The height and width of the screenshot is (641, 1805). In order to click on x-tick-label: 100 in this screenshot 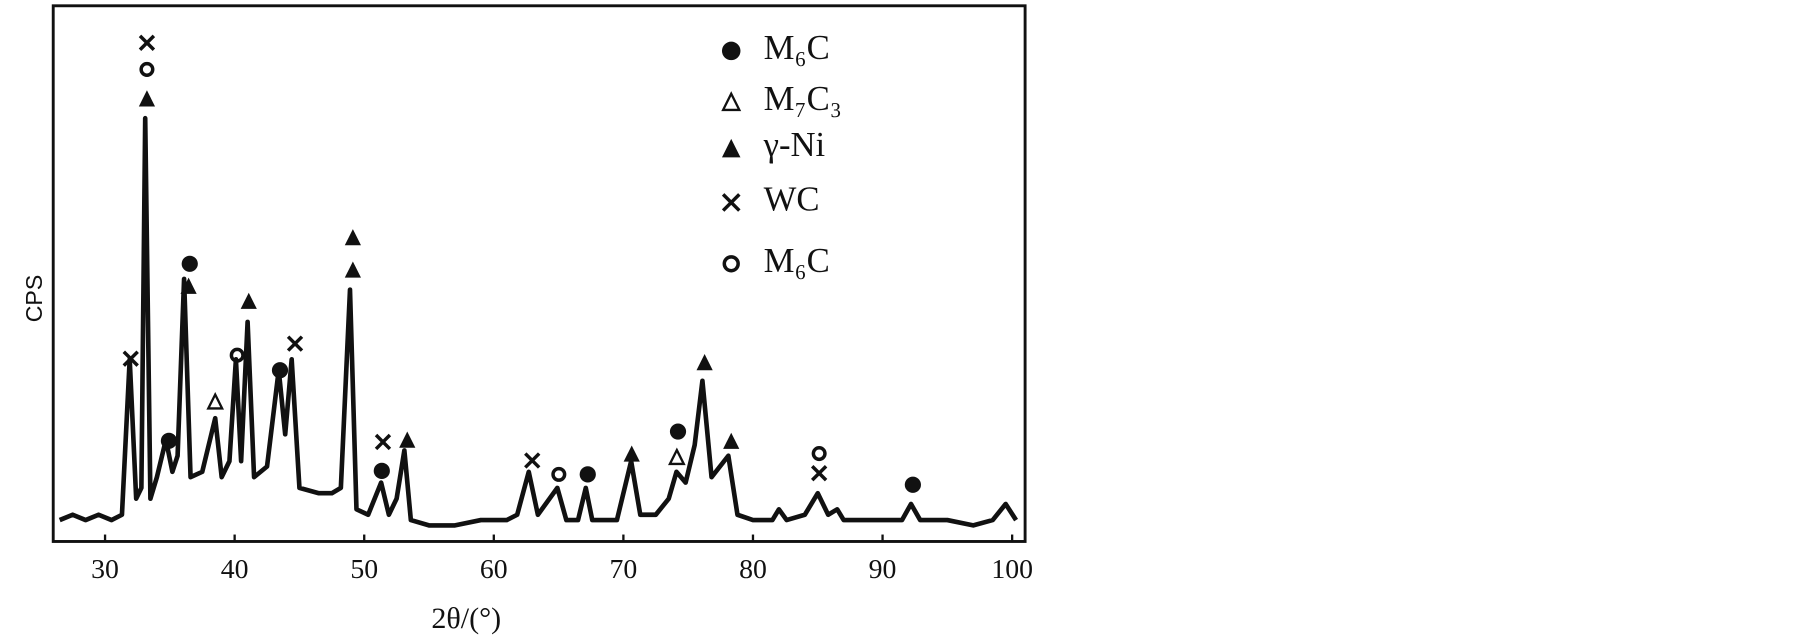, I will do `click(1012, 569)`.